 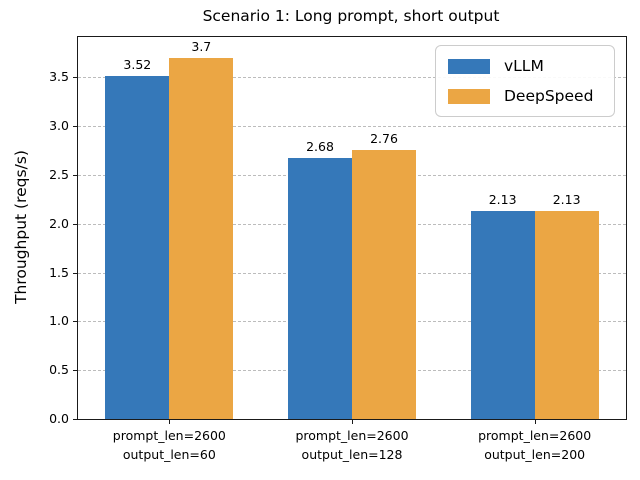 I want to click on y-tick-label-1.0: 1.0, so click(x=59, y=321).